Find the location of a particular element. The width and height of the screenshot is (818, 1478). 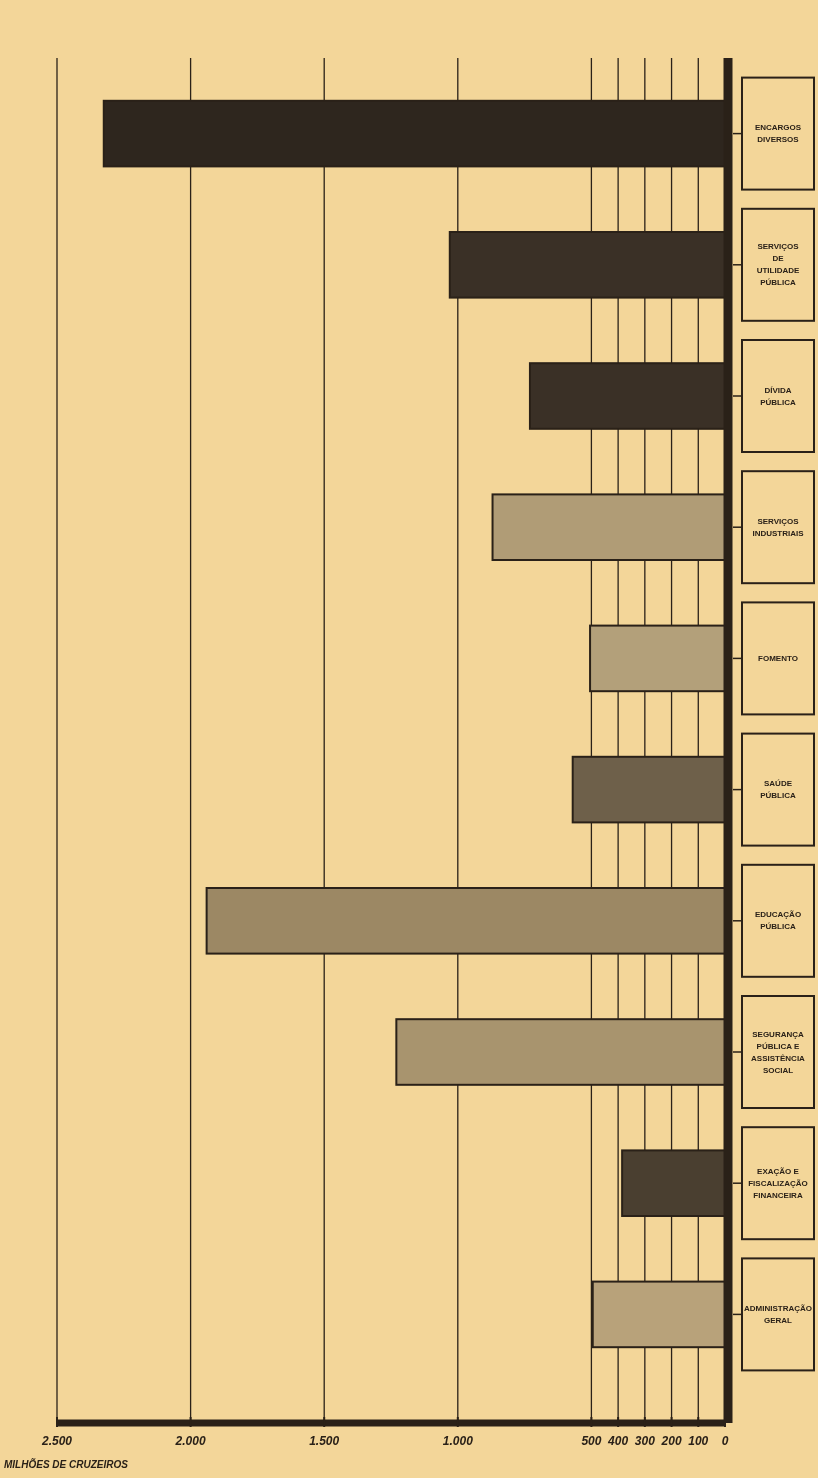

x-tick-label: 1.500 is located at coordinates (324, 1441).